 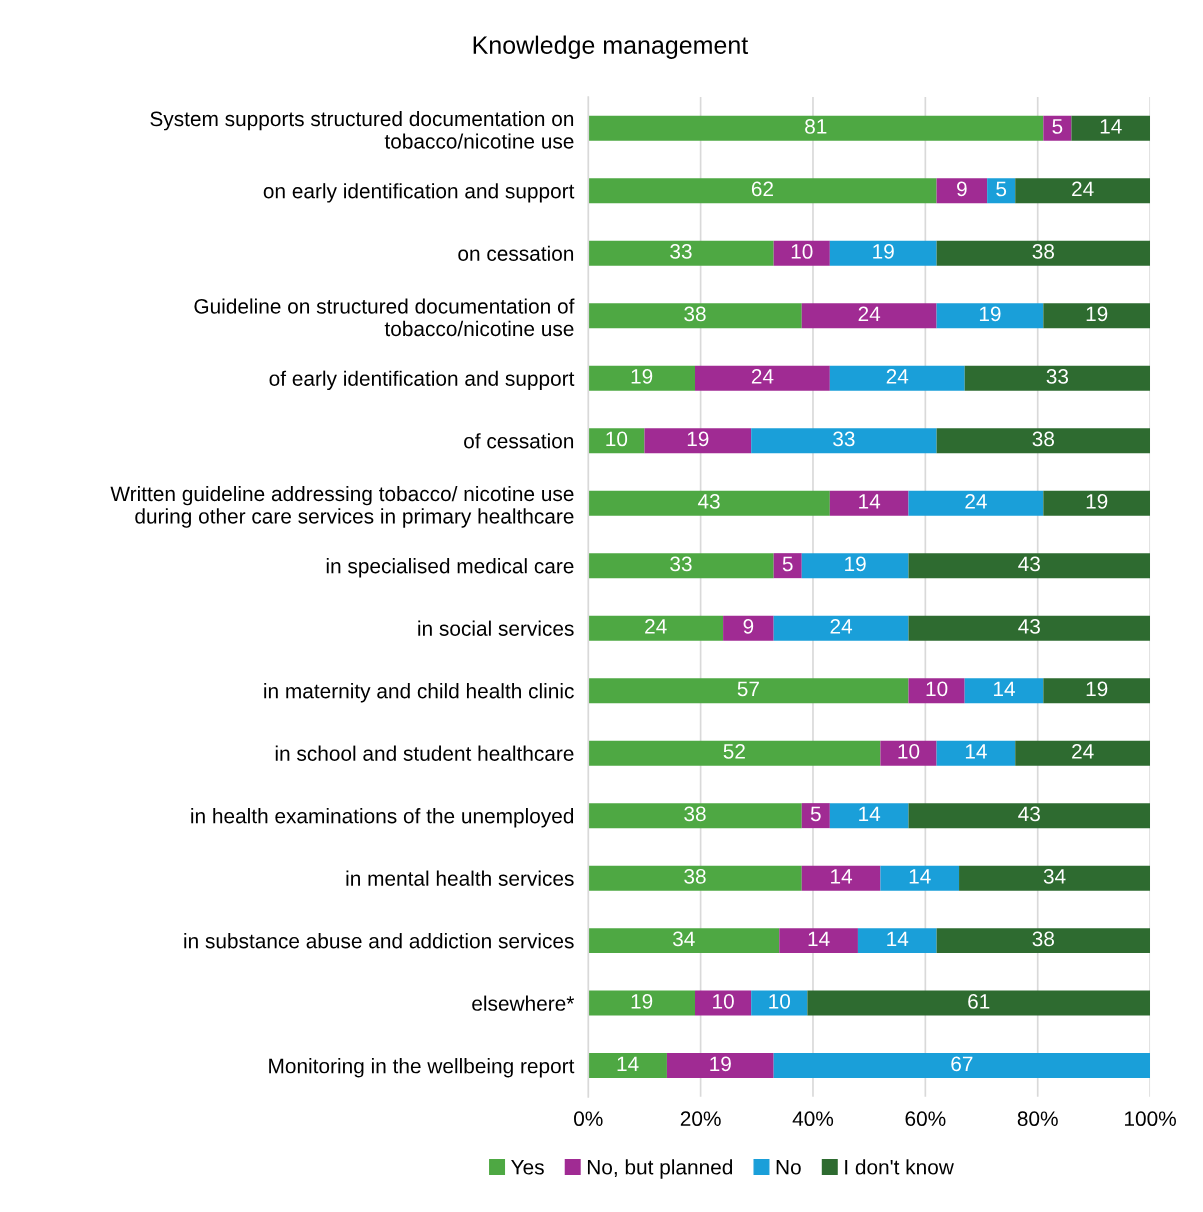 What do you see at coordinates (419, 193) in the screenshot?
I see `y-tick-label: on early identification and support` at bounding box center [419, 193].